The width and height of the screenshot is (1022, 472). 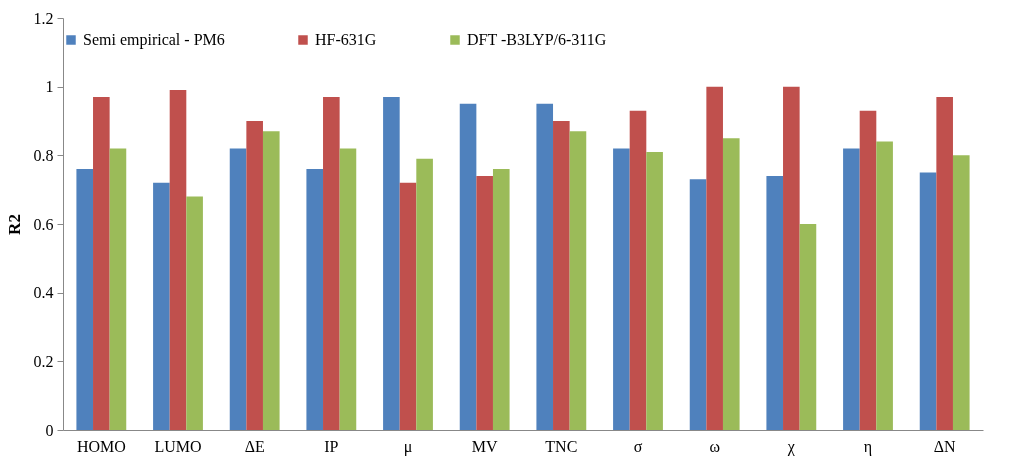 I want to click on y-tick-label: 0, so click(x=49, y=430).